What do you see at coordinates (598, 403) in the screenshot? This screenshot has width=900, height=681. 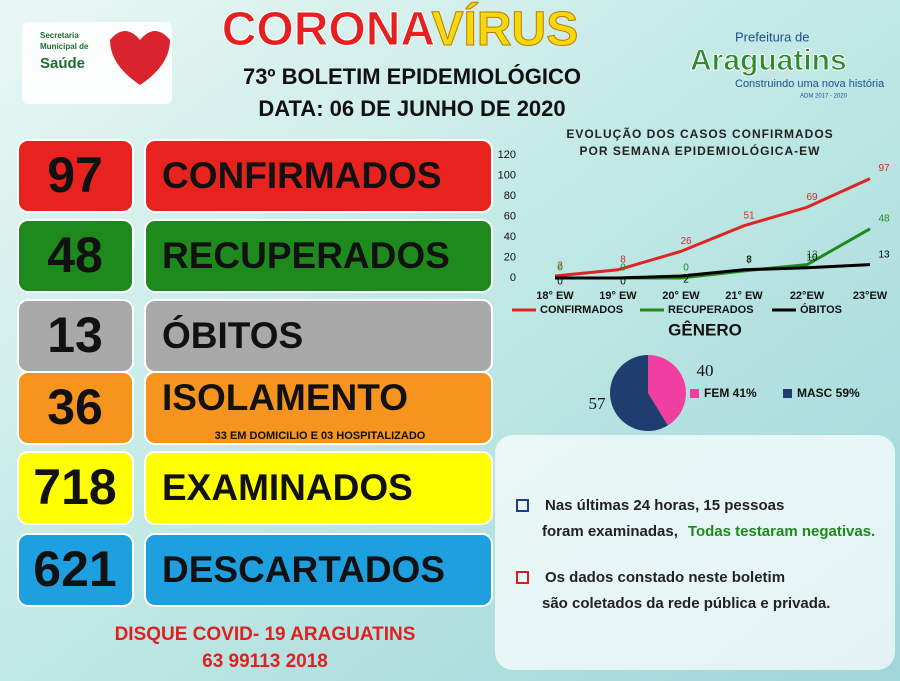 I see `data-label: 57` at bounding box center [598, 403].